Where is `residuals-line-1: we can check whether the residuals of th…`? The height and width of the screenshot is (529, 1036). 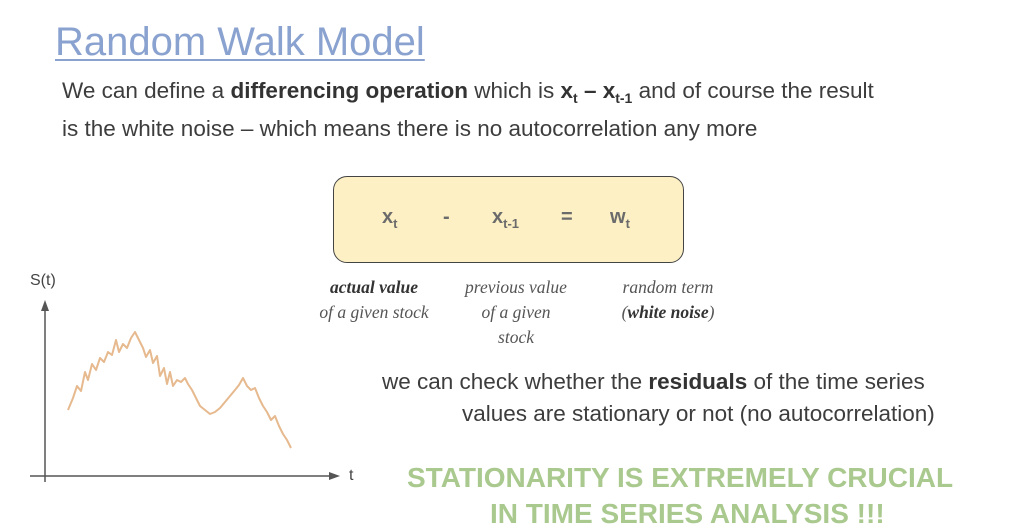
residuals-line-1: we can check whether the residuals of th… is located at coordinates (653, 381).